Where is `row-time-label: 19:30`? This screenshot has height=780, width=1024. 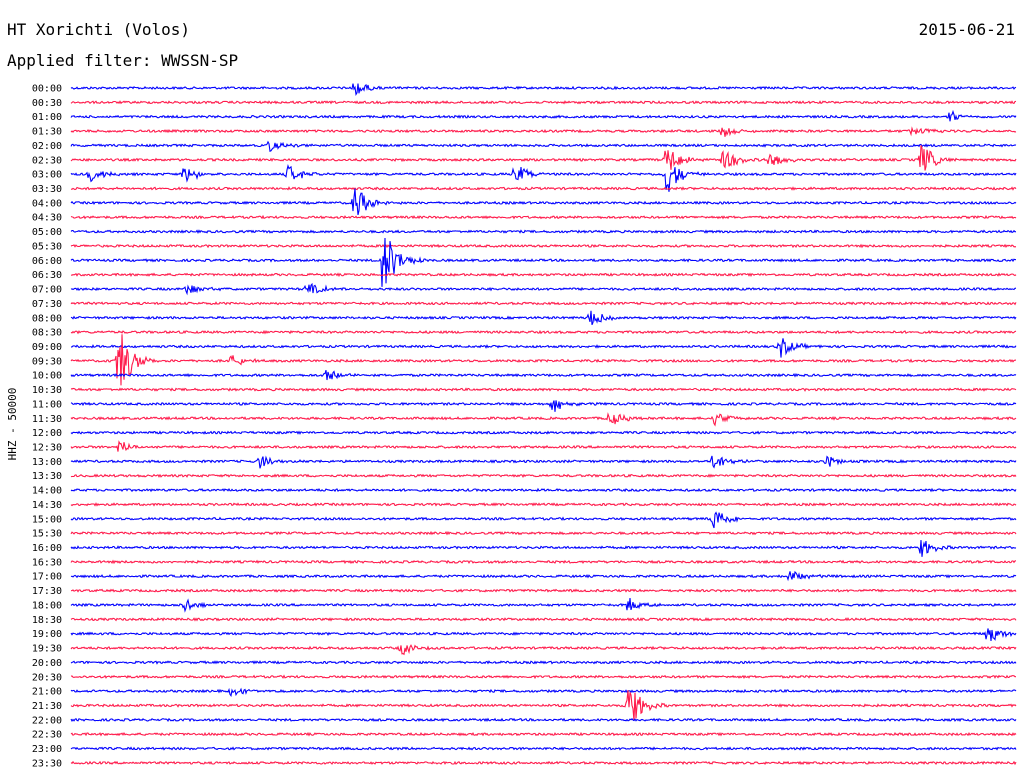
row-time-label: 19:30 is located at coordinates (47, 649).